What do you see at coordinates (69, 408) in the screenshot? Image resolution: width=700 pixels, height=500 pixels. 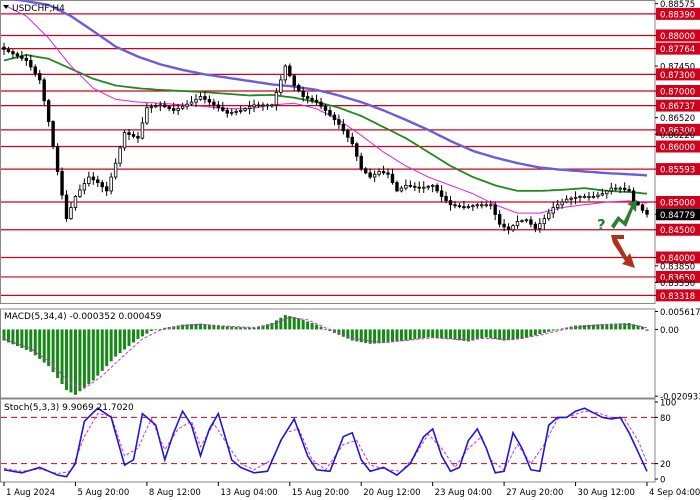 I see `stoch-label: Stoch(5,3,3) 9.9069 21.7020` at bounding box center [69, 408].